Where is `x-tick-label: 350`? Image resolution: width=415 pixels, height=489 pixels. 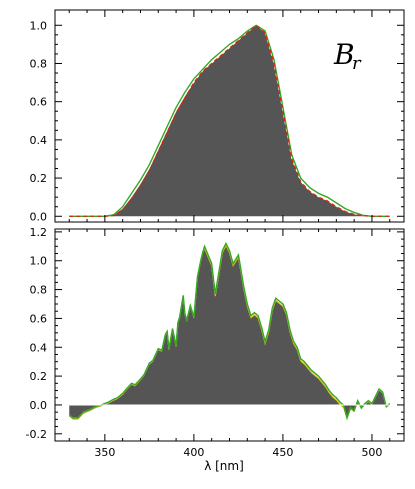
x-tick-label: 350 is located at coordinates (104, 452).